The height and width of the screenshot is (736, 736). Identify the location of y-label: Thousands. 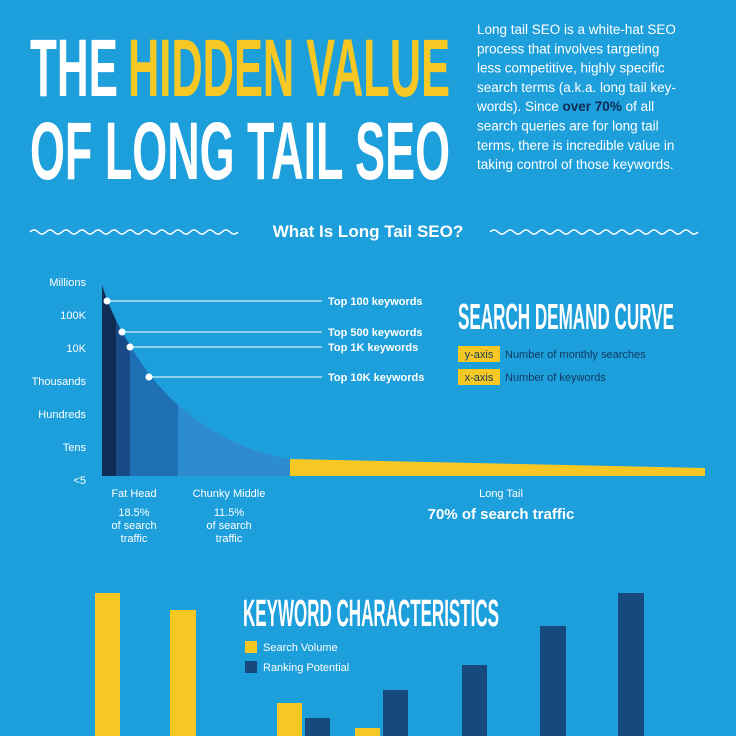
(59, 382).